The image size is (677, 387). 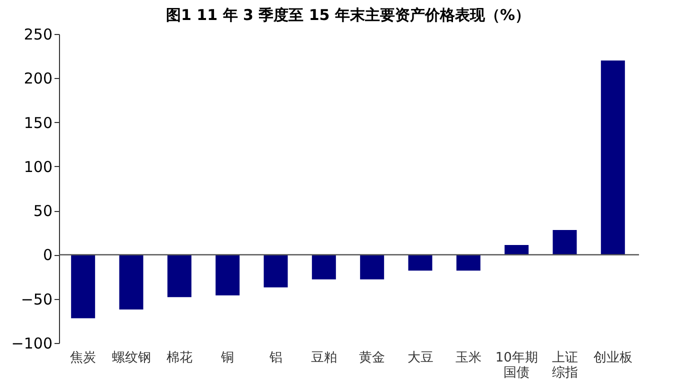 What do you see at coordinates (516, 365) in the screenshot?
I see `x-tick-label: 10年期国债` at bounding box center [516, 365].